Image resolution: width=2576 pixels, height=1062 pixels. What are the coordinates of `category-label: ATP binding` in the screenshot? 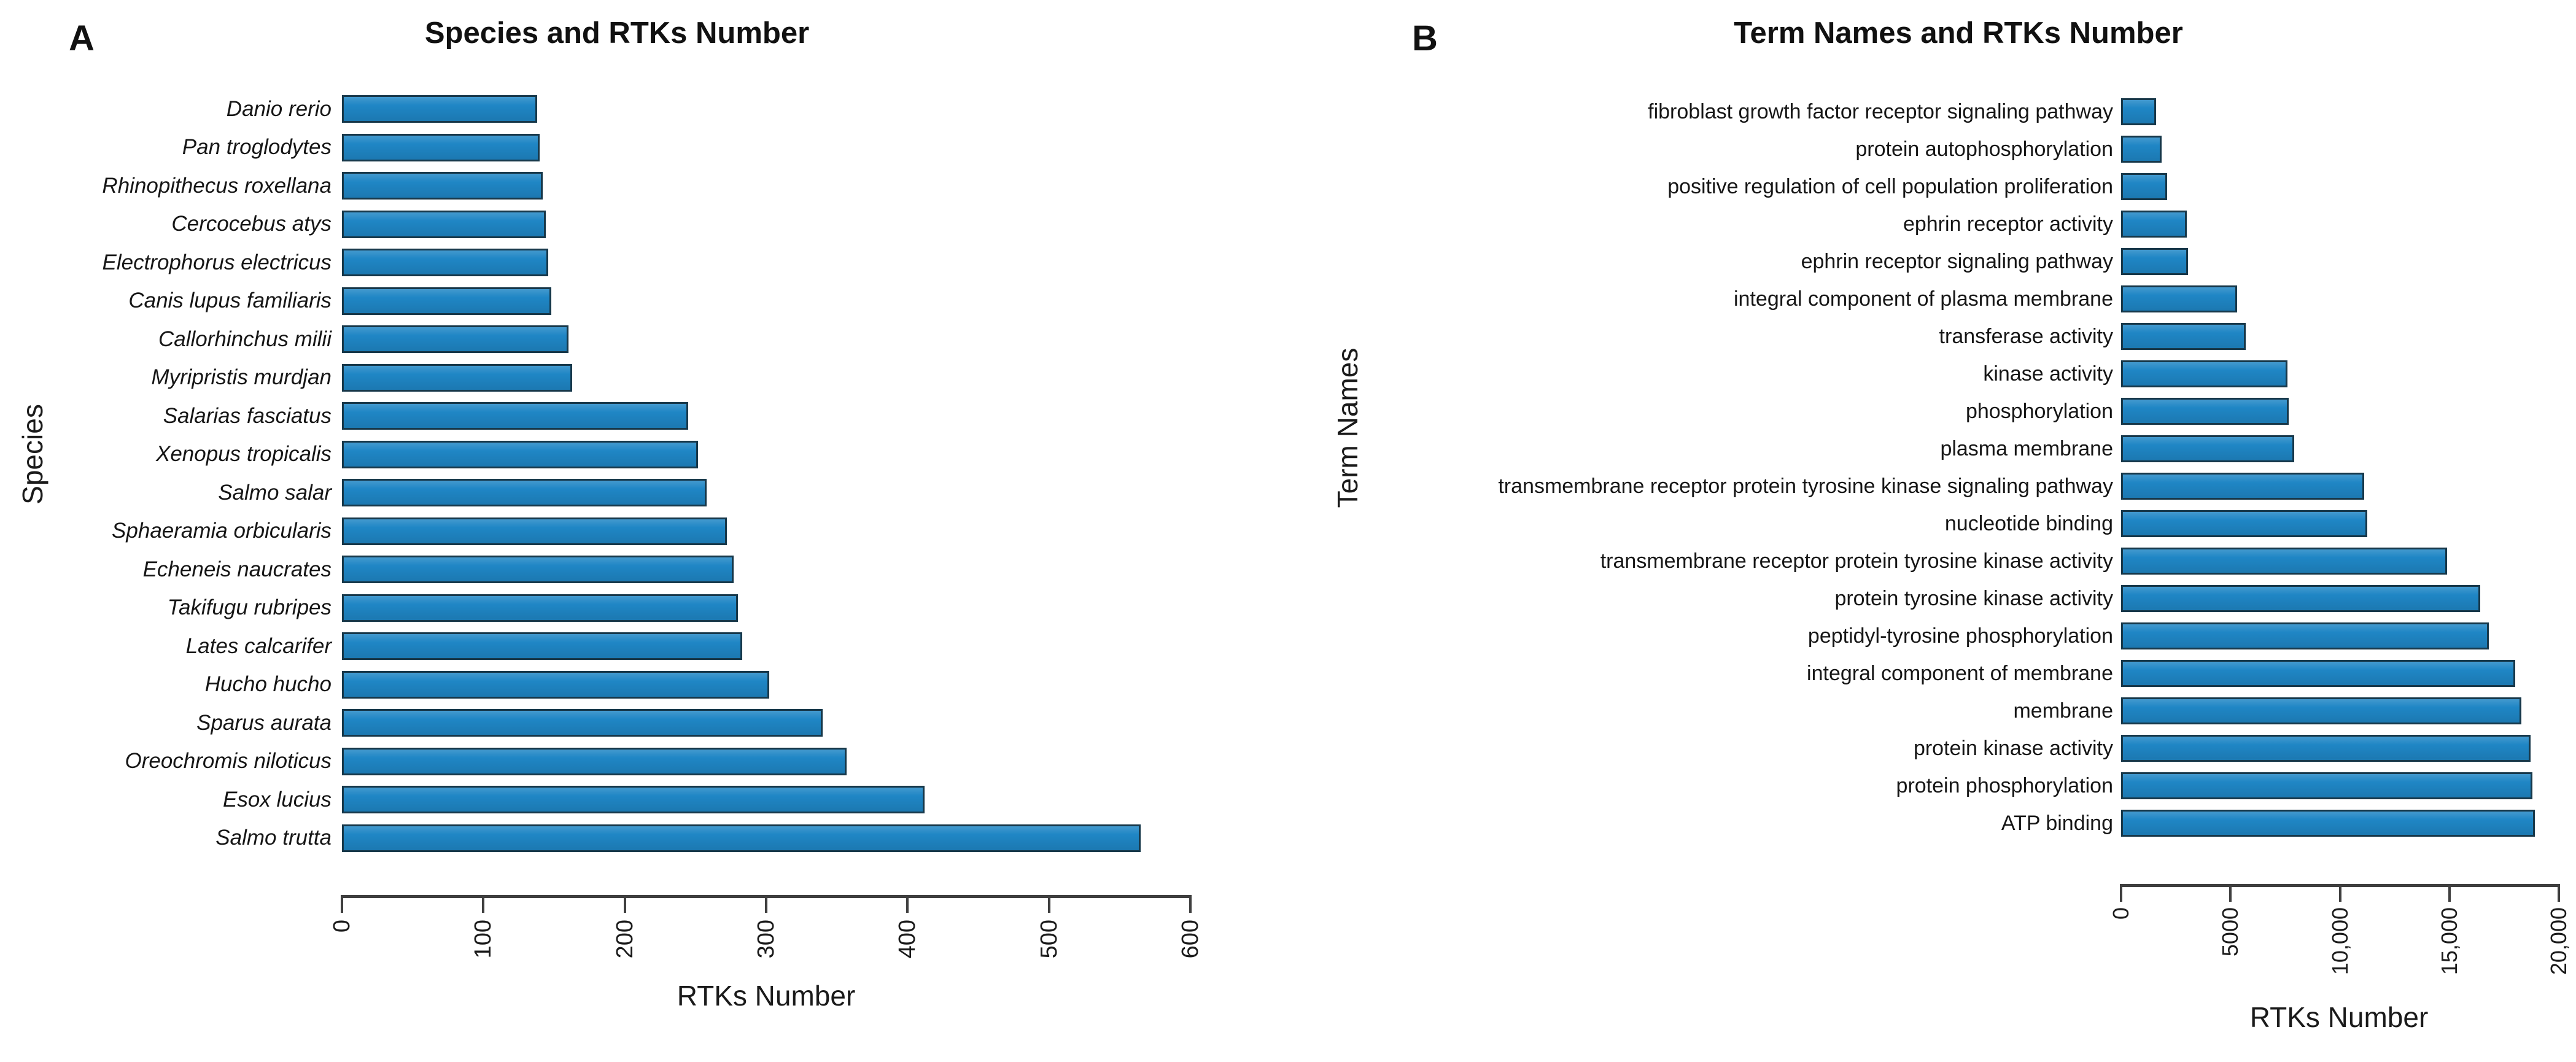 It's located at (2057, 823).